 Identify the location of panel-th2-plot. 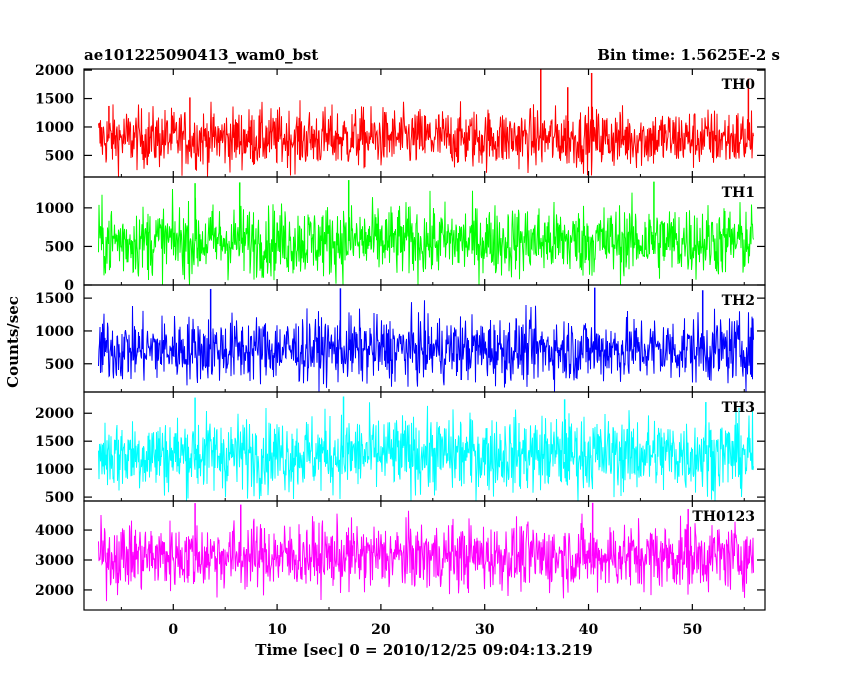
(426, 339).